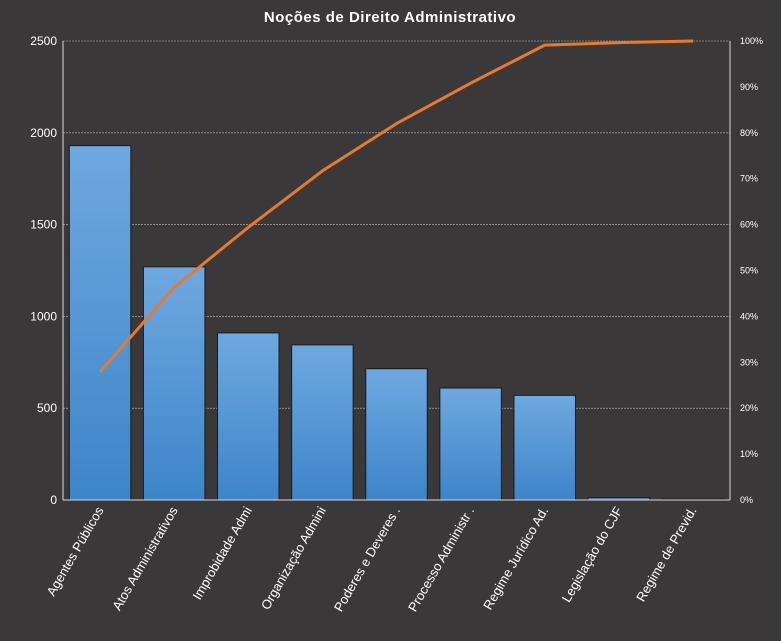 The width and height of the screenshot is (781, 641). What do you see at coordinates (515, 558) in the screenshot?
I see `category-label: Regime Jurídico Ad.` at bounding box center [515, 558].